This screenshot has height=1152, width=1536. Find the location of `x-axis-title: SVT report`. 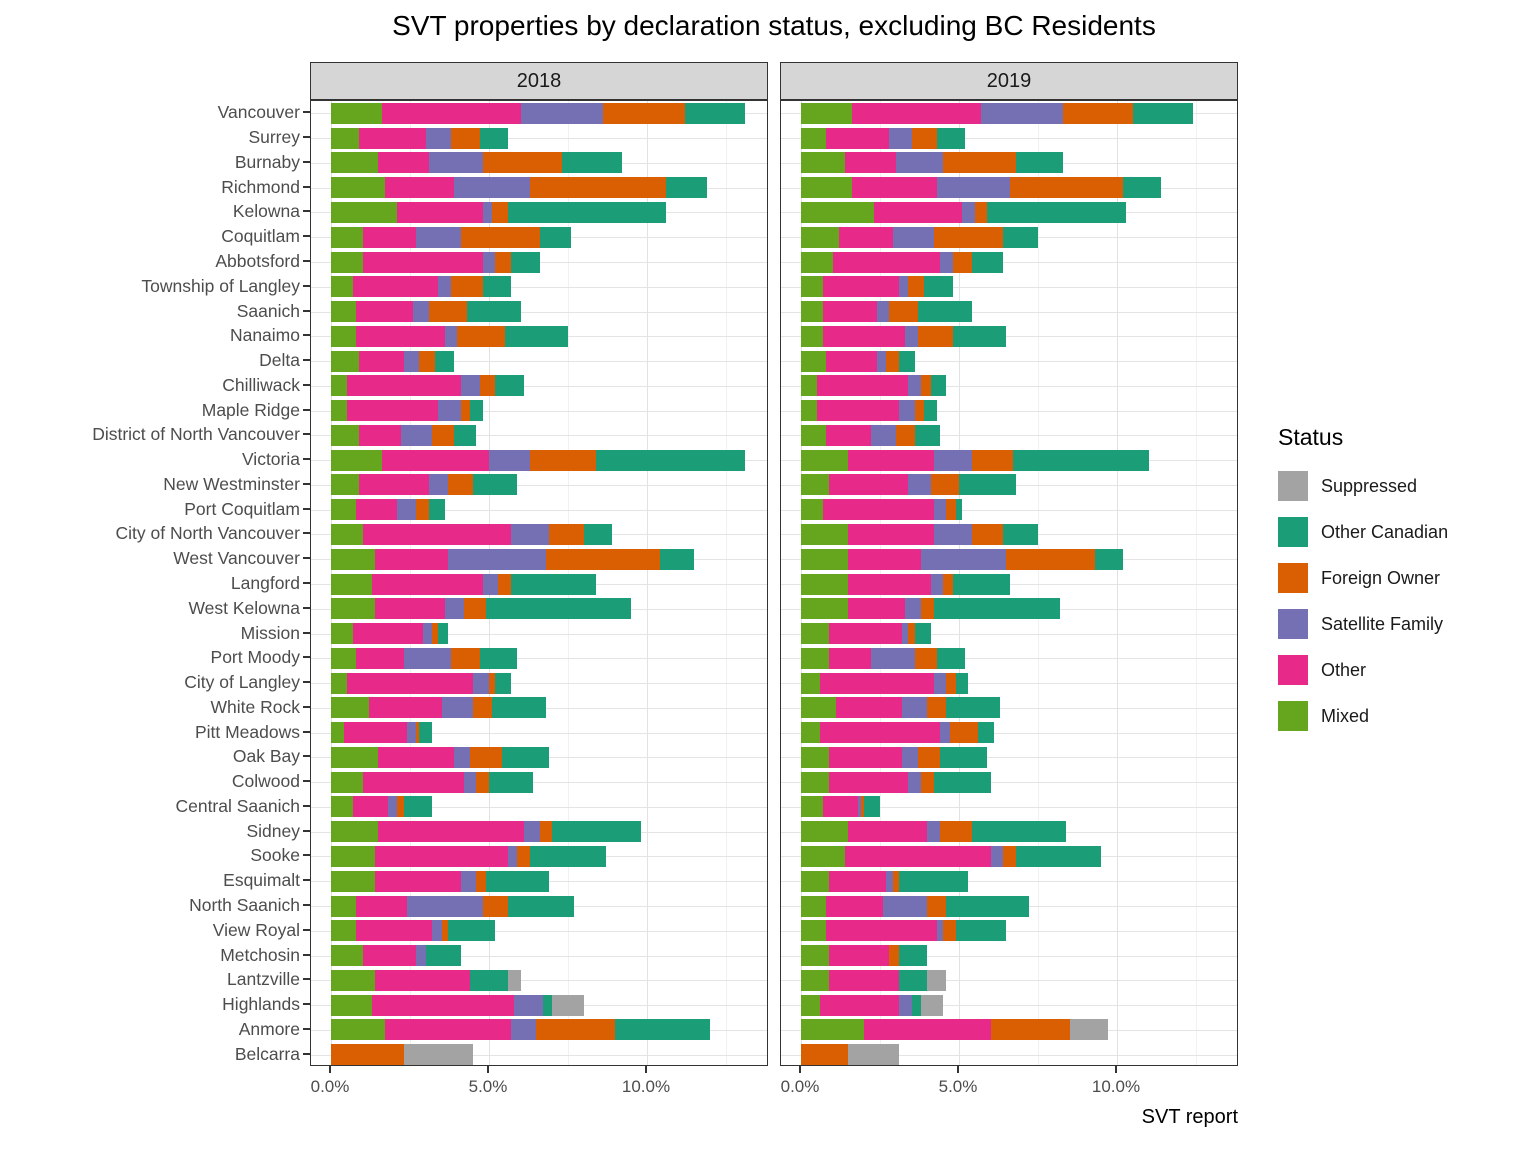

x-axis-title: SVT report is located at coordinates (1189, 1117).